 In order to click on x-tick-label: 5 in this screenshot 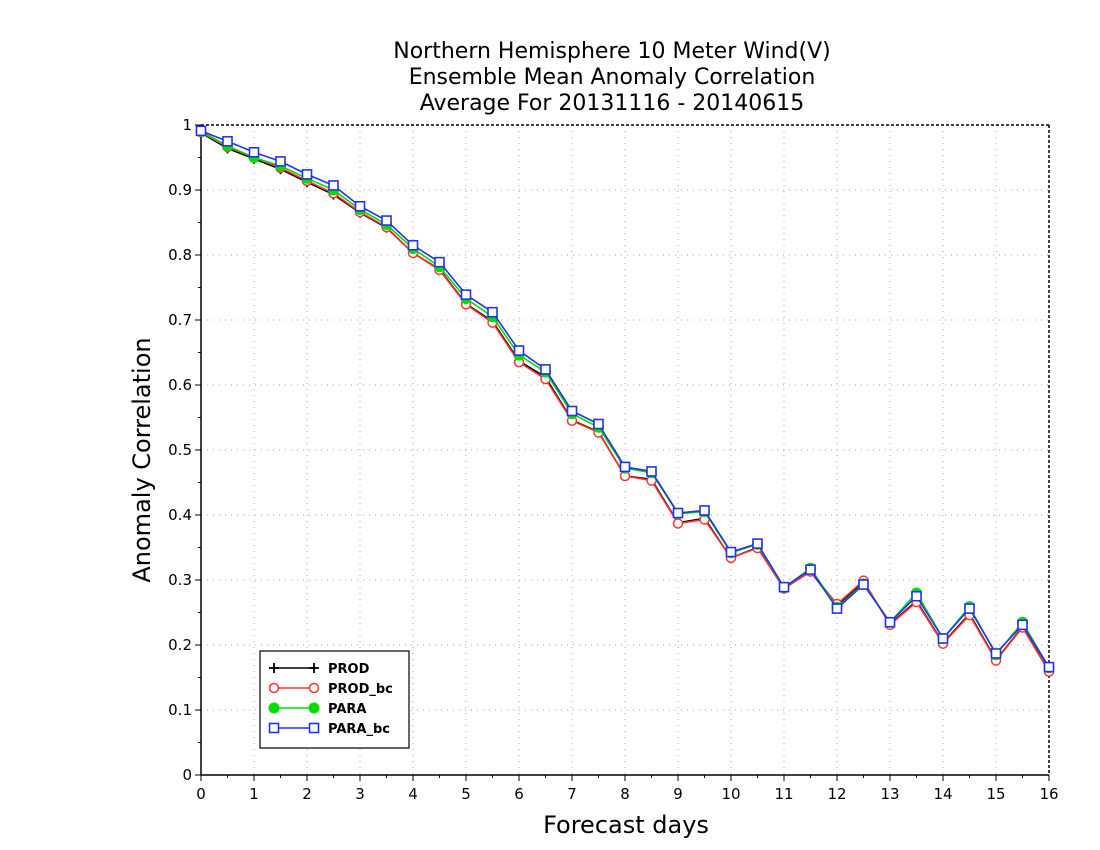, I will do `click(466, 794)`.